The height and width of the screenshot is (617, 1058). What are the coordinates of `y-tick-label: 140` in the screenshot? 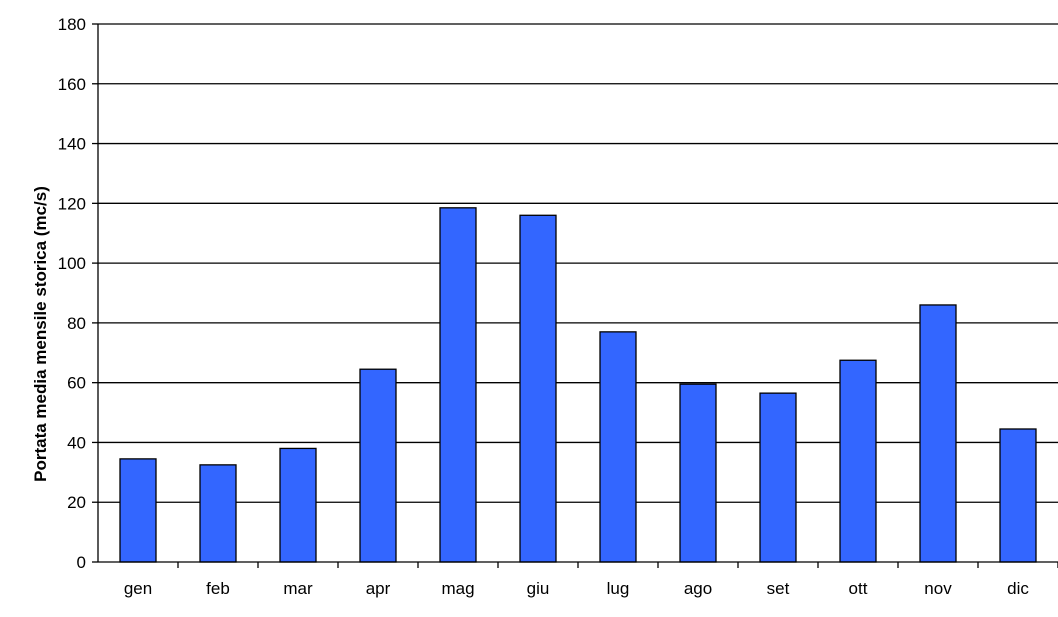 It's located at (72, 144).